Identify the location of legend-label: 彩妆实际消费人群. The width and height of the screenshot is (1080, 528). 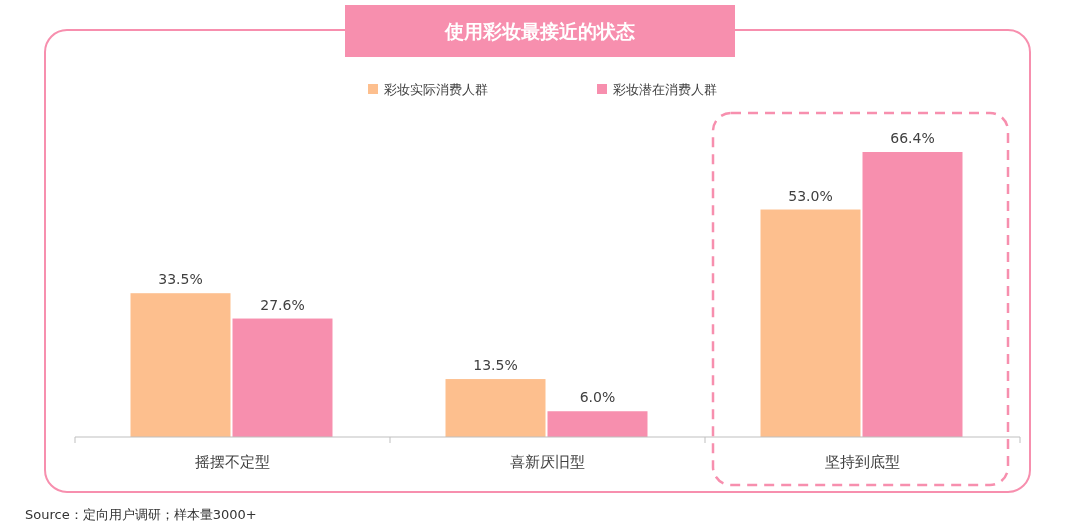
(436, 89).